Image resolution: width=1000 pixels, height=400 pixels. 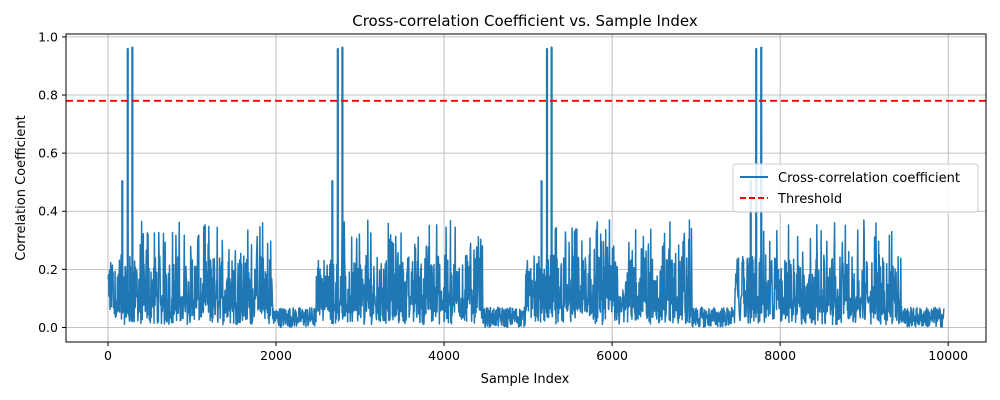 I want to click on y-tick-label: 0.6, so click(x=48, y=153).